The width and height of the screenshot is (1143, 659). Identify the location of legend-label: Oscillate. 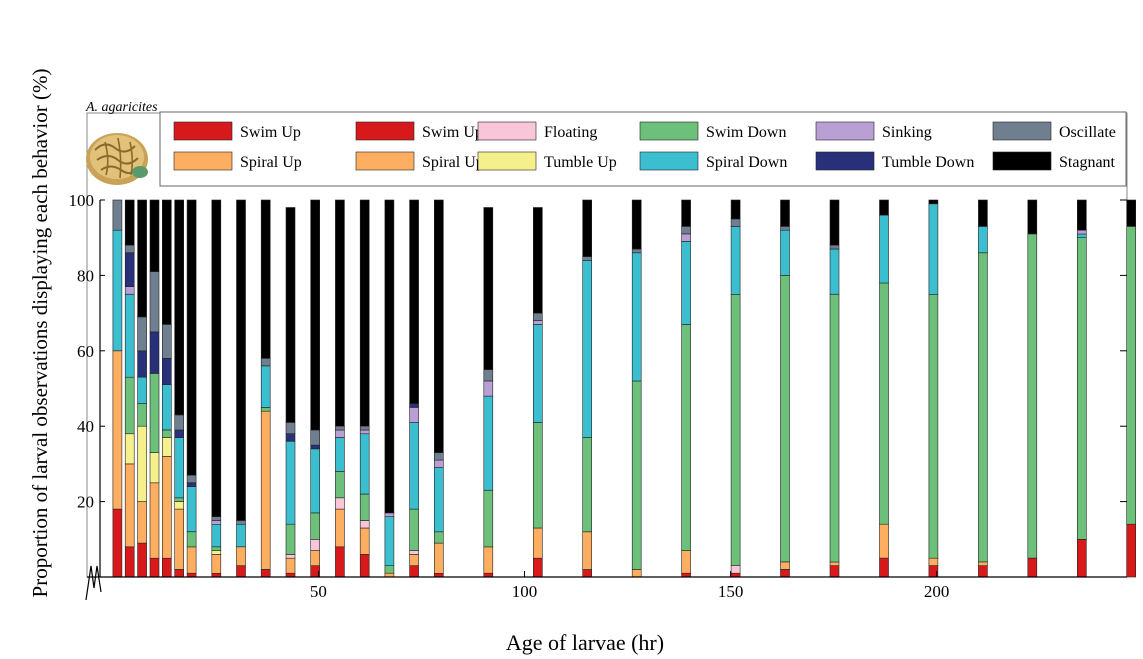
(1087, 132).